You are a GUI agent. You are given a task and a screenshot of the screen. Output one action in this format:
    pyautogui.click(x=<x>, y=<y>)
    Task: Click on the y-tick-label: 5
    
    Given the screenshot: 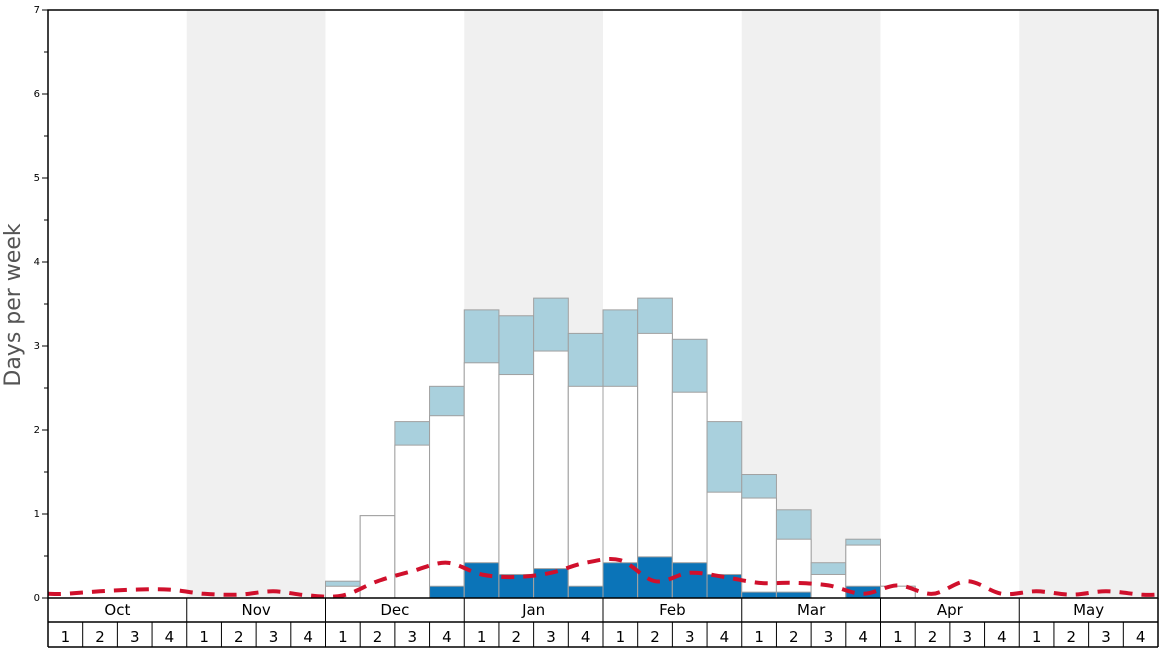 What is the action you would take?
    pyautogui.click(x=37, y=178)
    